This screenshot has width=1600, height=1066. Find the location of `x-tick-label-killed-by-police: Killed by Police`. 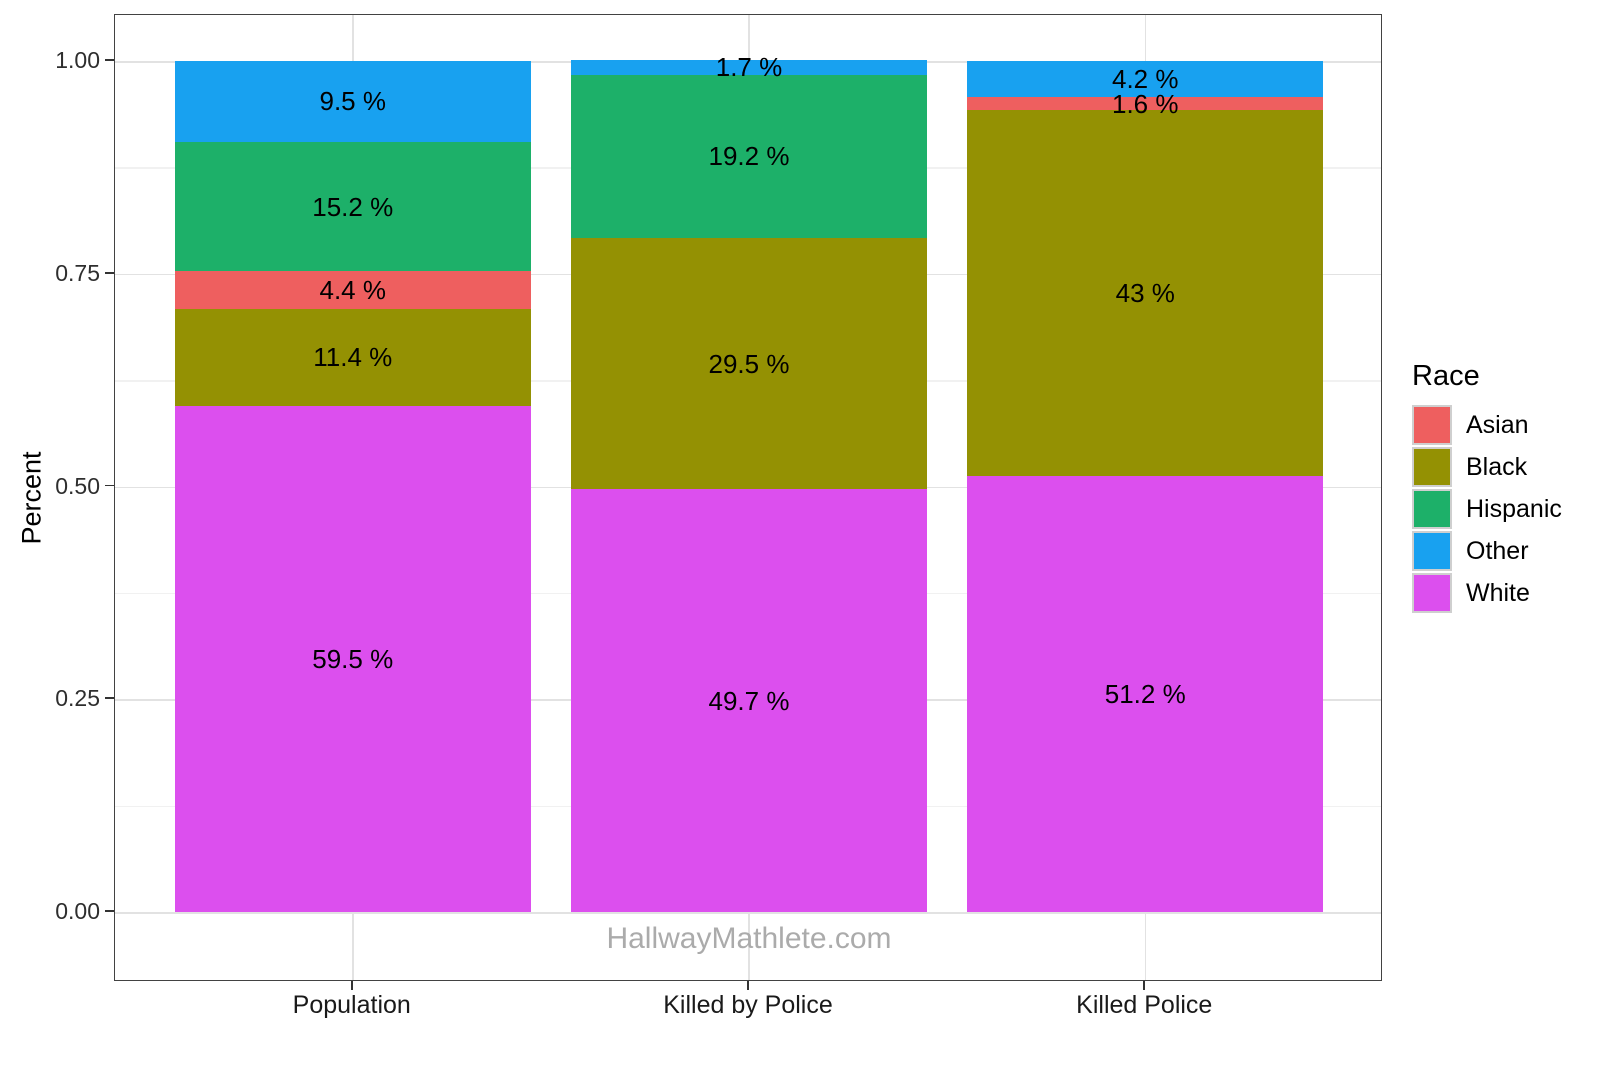

x-tick-label-killed-by-police: Killed by Police is located at coordinates (748, 1005).